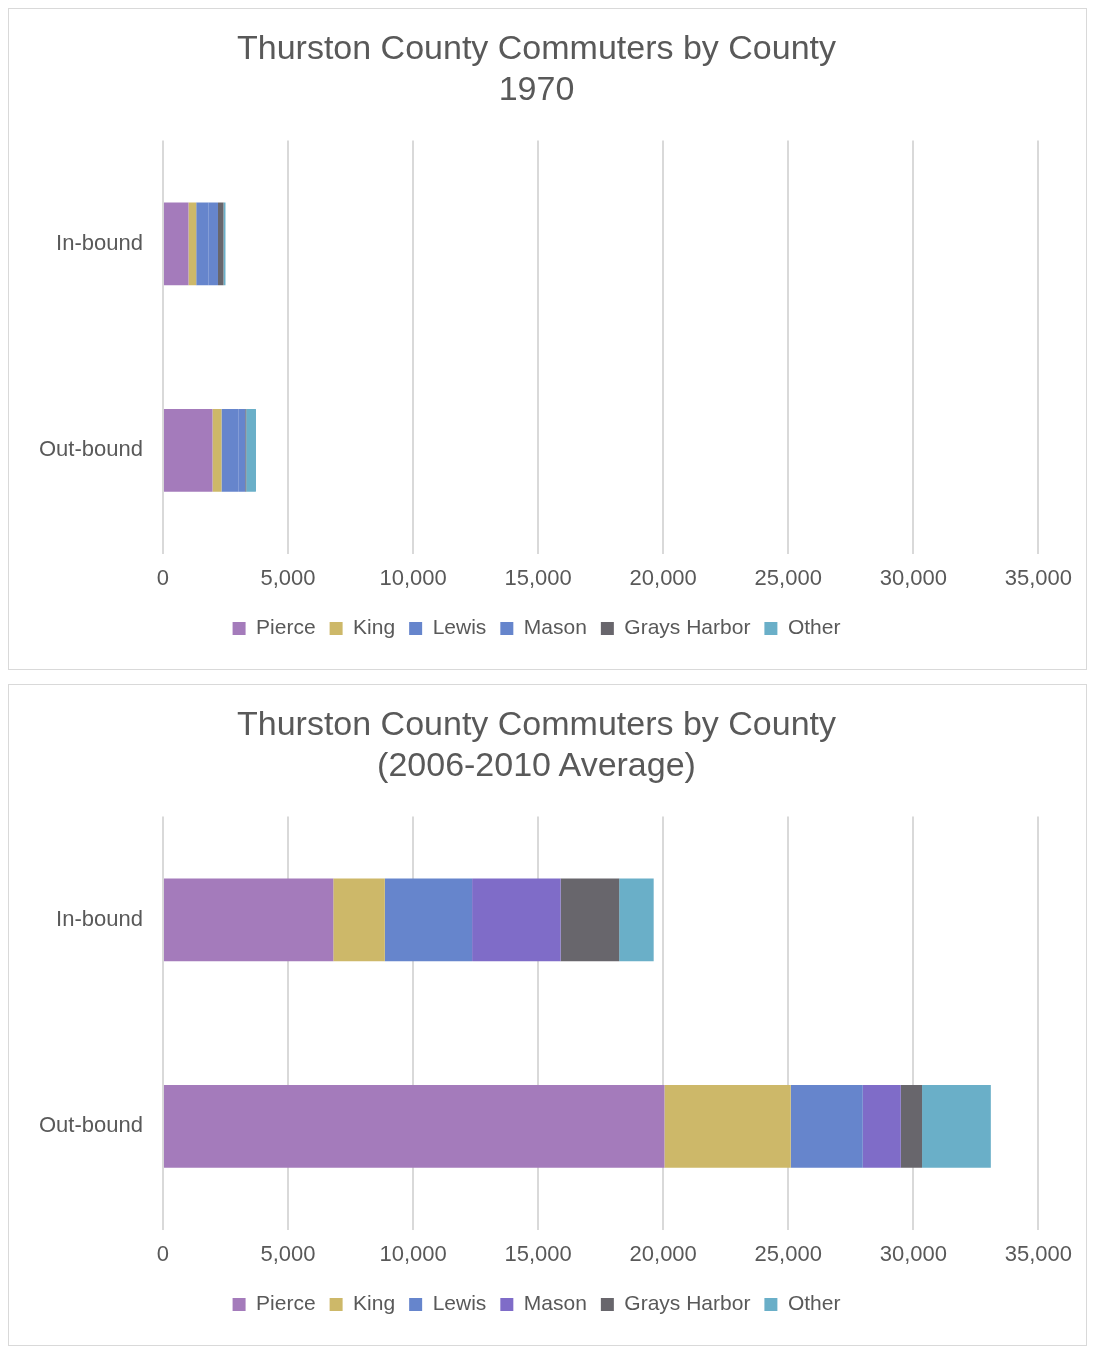  I want to click on chart-title: Thurston County Commuters by County 1970, so click(536, 67).